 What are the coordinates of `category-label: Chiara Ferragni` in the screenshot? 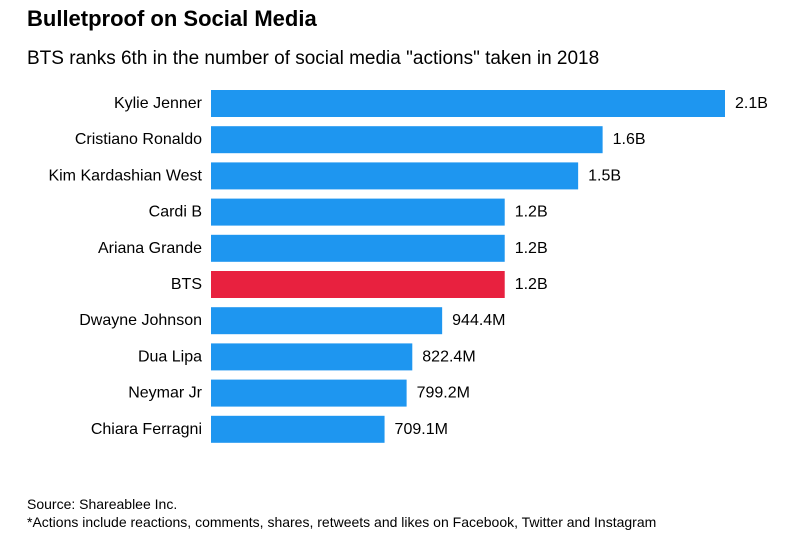 It's located at (146, 429).